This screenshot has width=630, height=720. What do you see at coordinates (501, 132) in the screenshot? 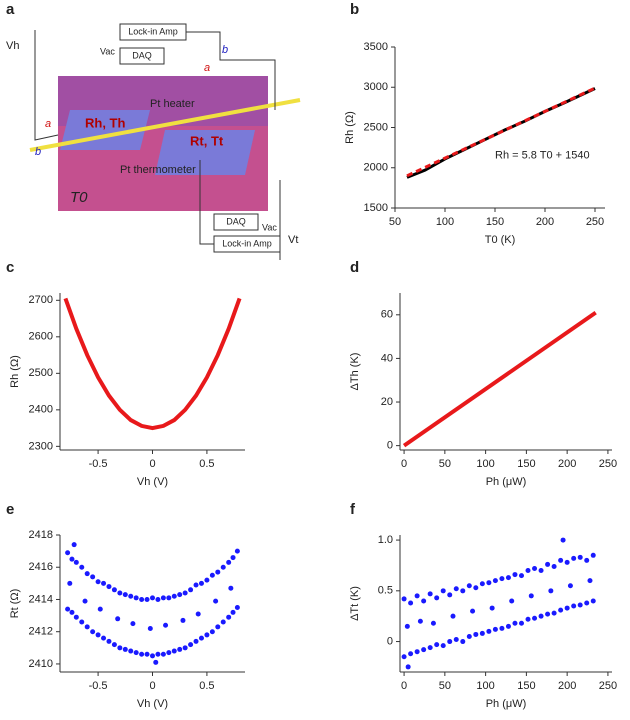
I see `line` at bounding box center [501, 132].